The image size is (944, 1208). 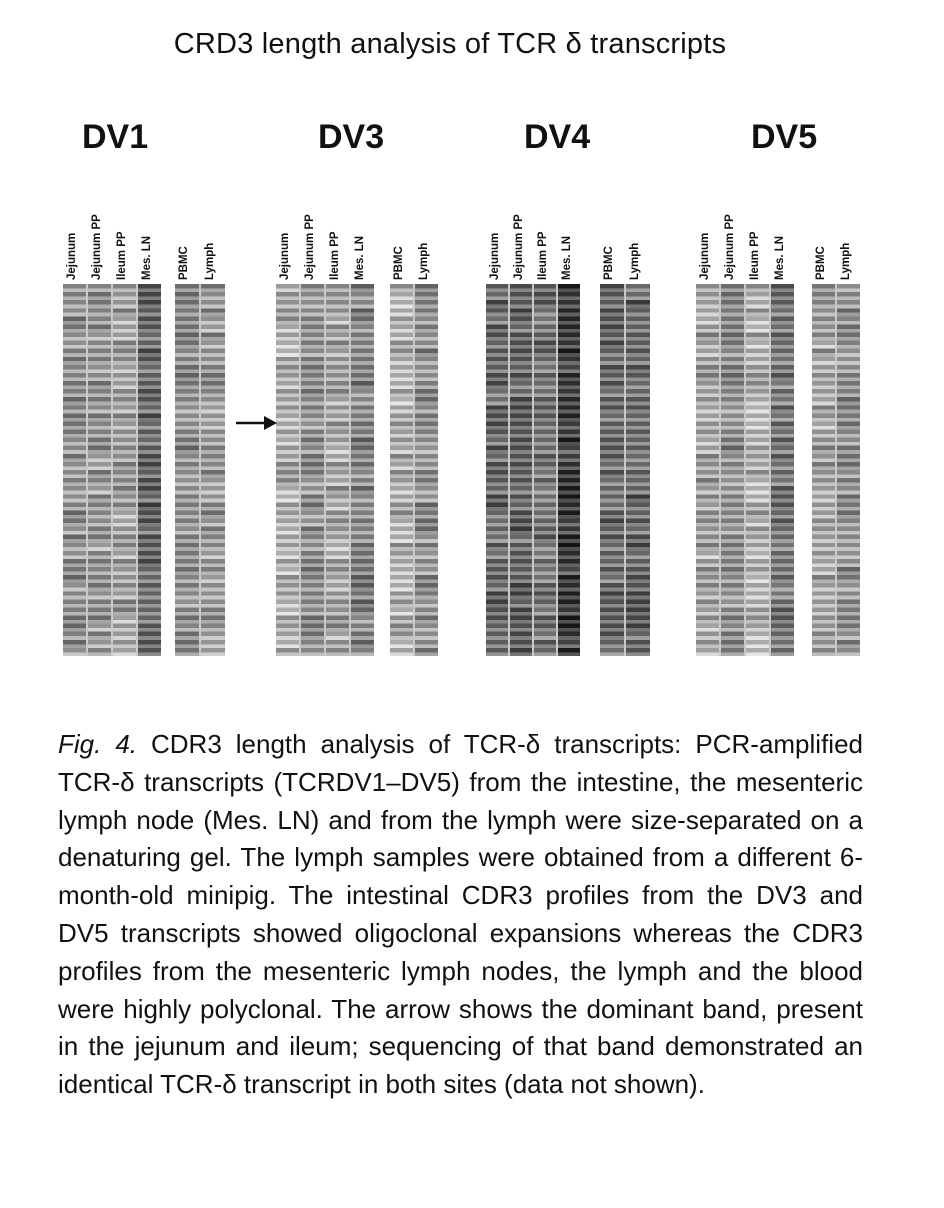 I want to click on panel-label-dv1: DV1, so click(x=115, y=137).